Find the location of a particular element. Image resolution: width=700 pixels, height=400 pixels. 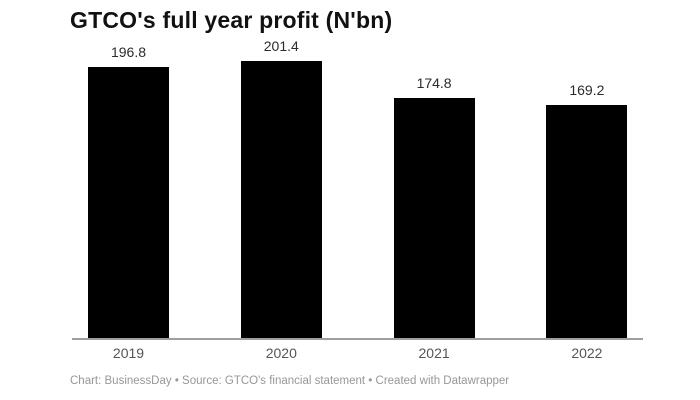

bar-2020 is located at coordinates (281, 199).